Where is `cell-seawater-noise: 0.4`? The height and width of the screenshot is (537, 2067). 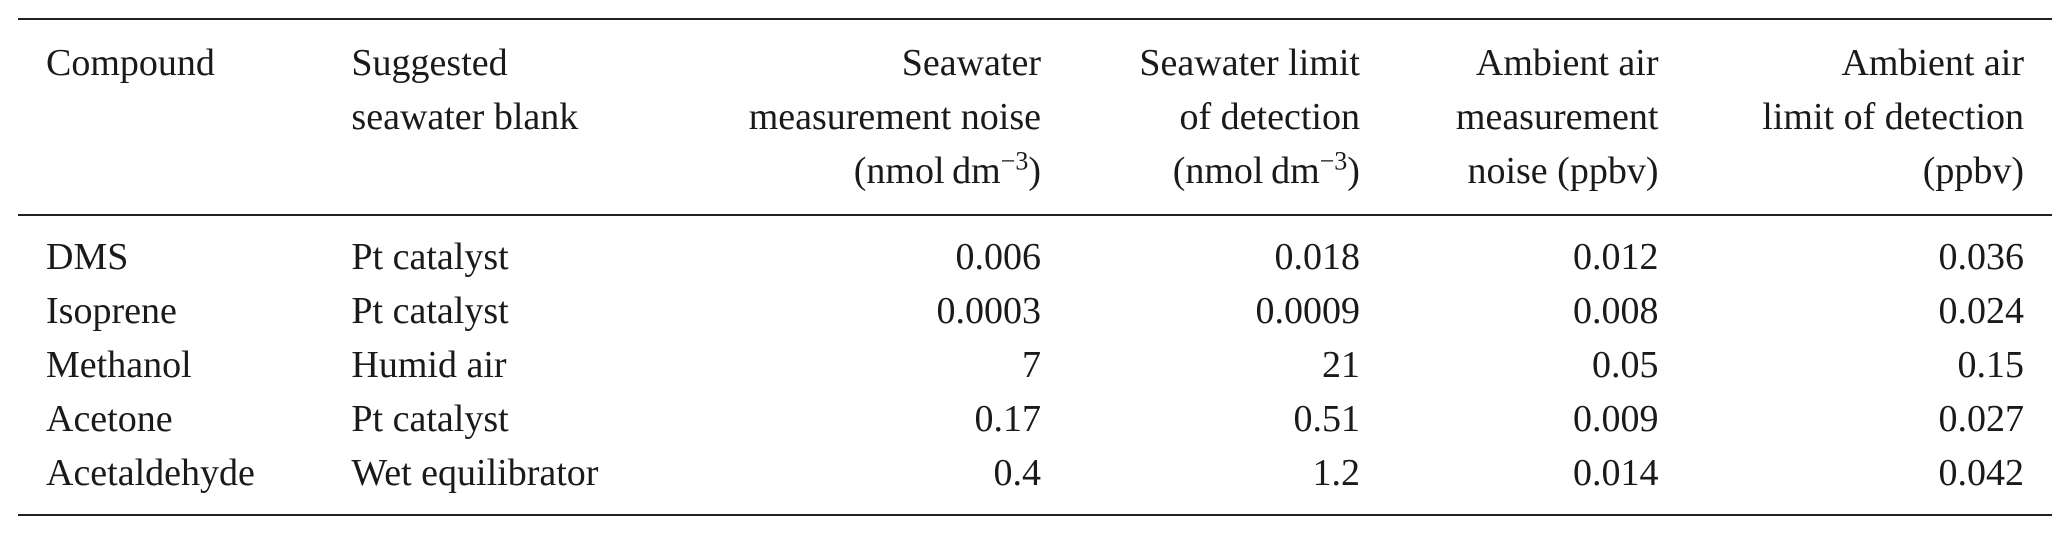 cell-seawater-noise: 0.4 is located at coordinates (1017, 473).